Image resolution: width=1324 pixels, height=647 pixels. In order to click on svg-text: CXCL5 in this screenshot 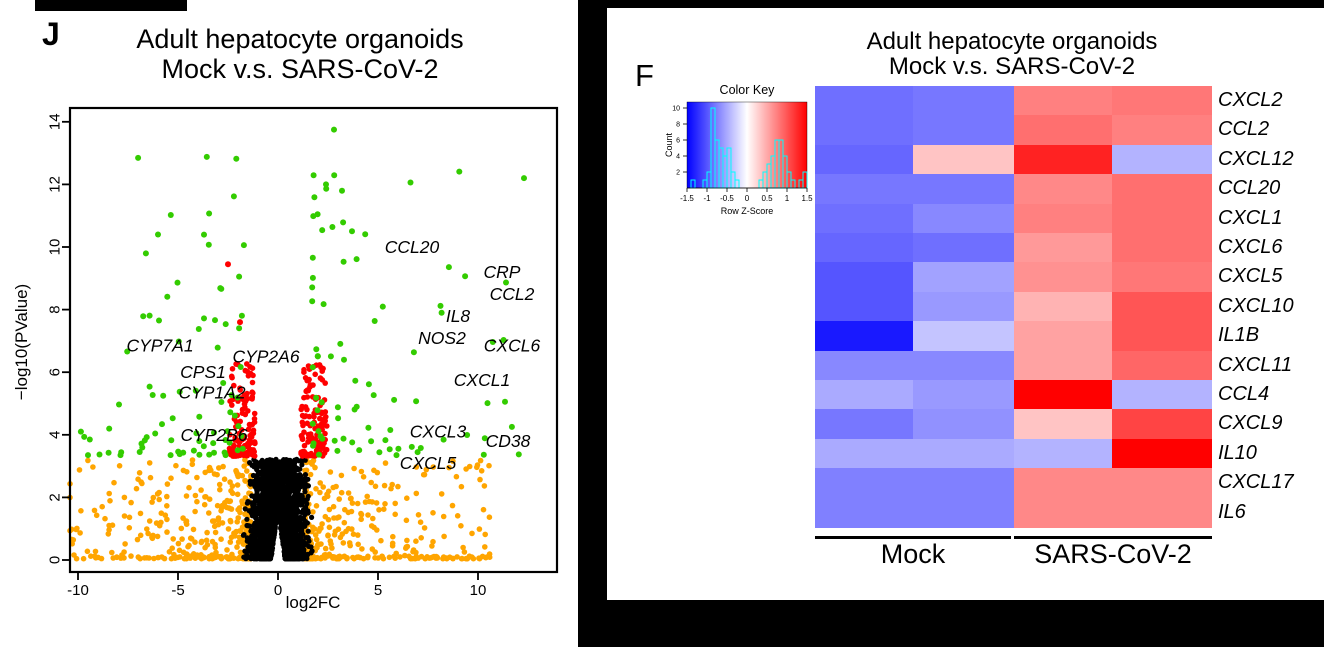, I will do `click(428, 463)`.